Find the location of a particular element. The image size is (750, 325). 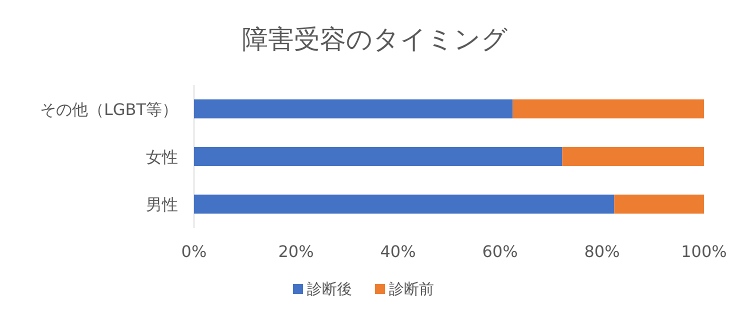

y-tick-label: その他（LGBT等） is located at coordinates (109, 109).